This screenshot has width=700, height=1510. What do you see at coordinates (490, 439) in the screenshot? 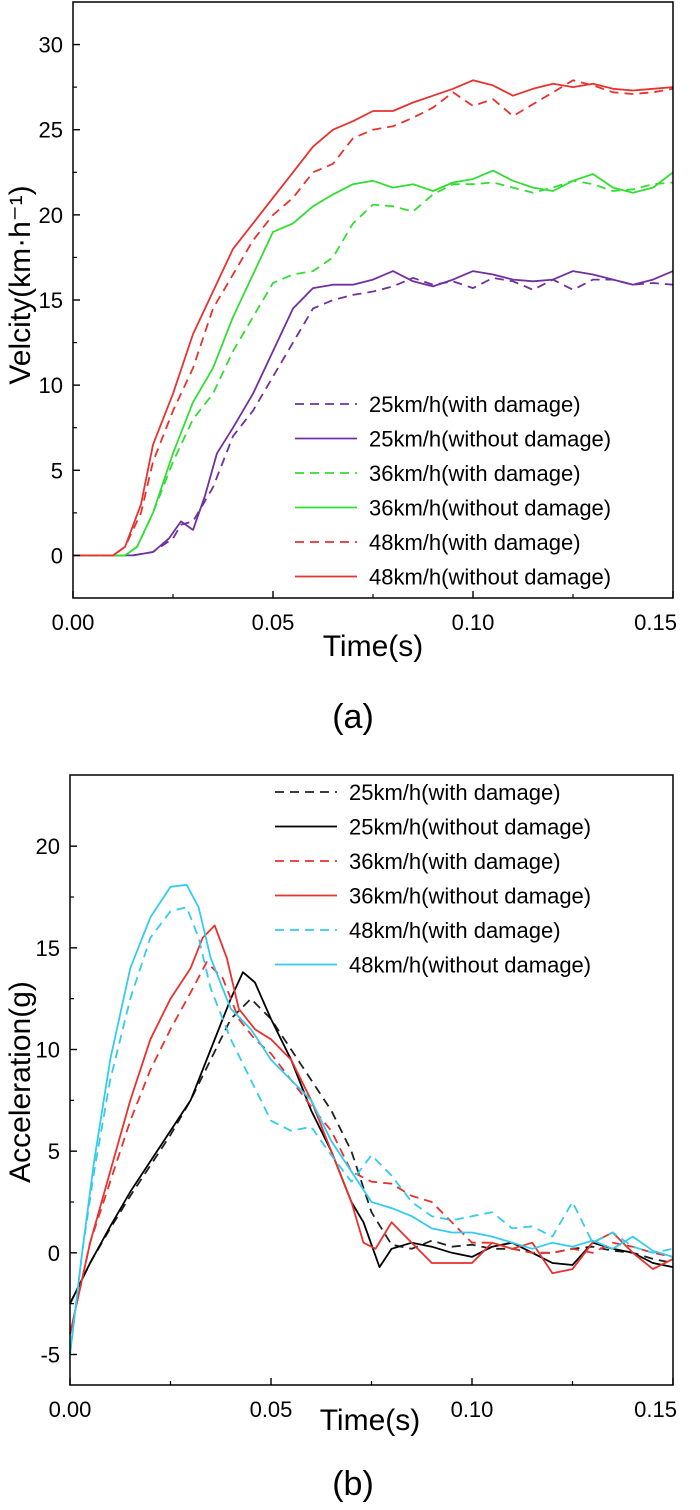
I see `velocity-legend-label-2: 25km/h(without damage)` at bounding box center [490, 439].